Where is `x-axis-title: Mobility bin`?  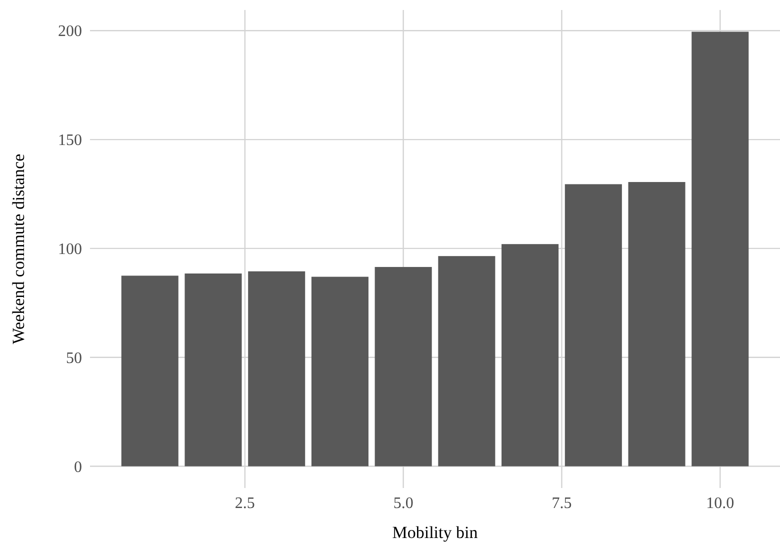 x-axis-title: Mobility bin is located at coordinates (435, 532).